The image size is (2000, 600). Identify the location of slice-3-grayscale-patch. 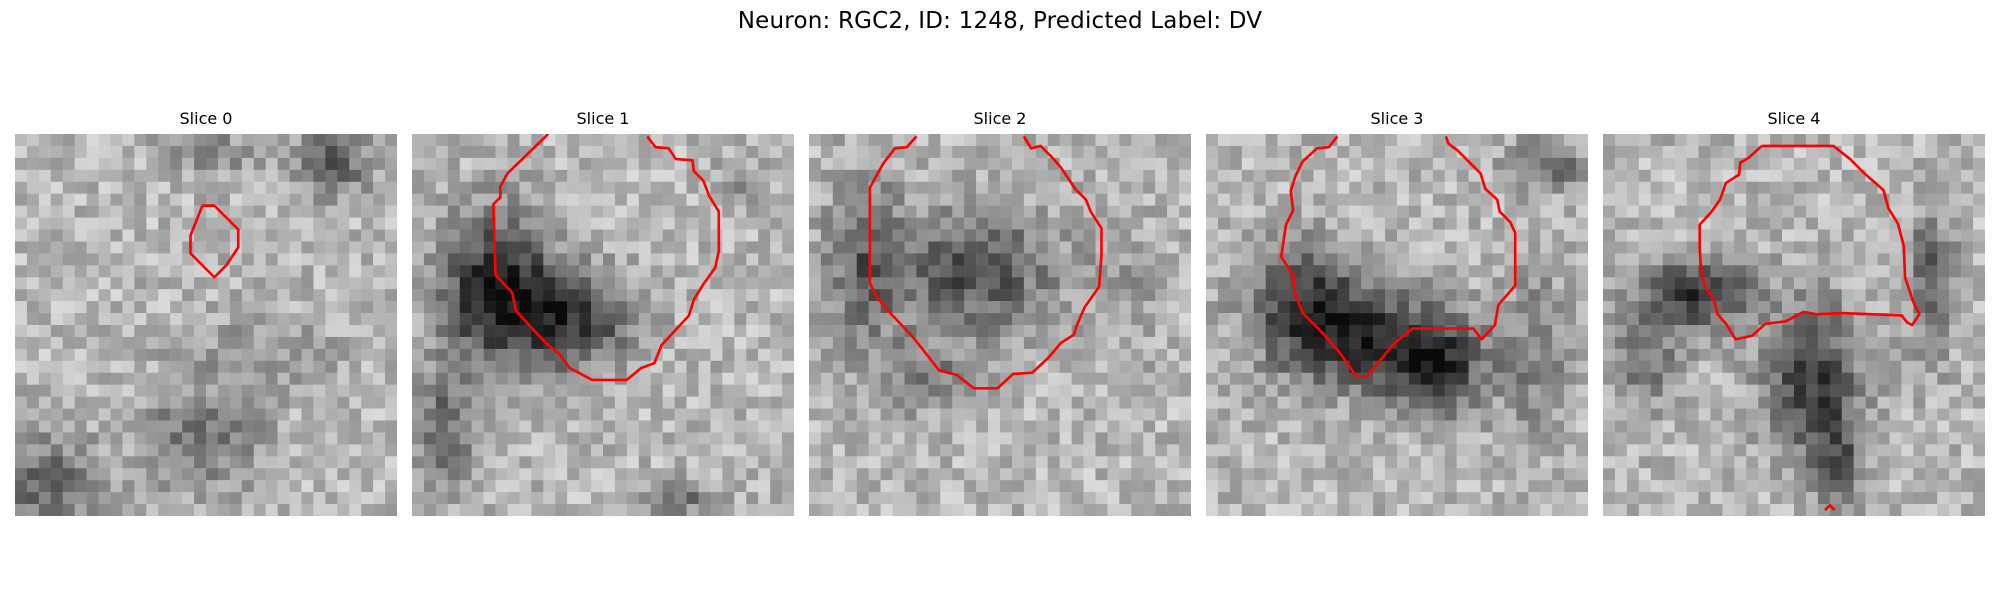
(1397, 325).